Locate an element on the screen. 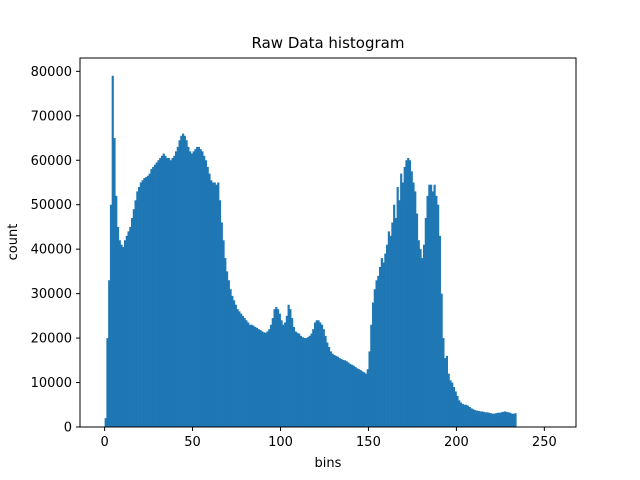  x-tick-label: 0 is located at coordinates (104, 442).